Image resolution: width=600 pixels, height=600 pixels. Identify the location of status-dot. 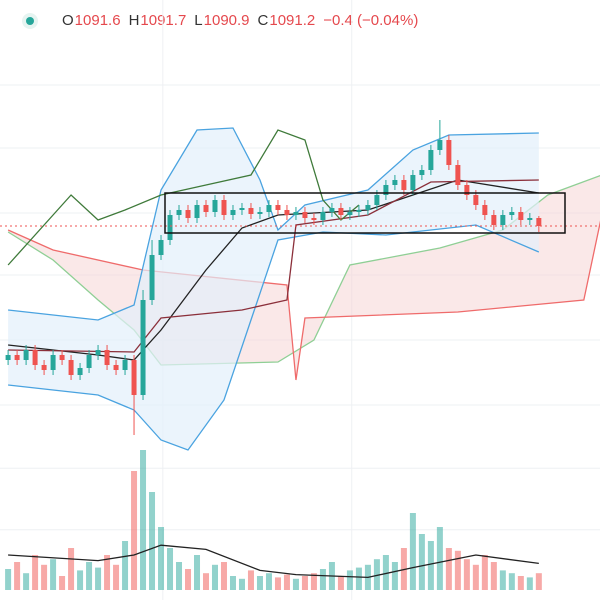
(30, 21).